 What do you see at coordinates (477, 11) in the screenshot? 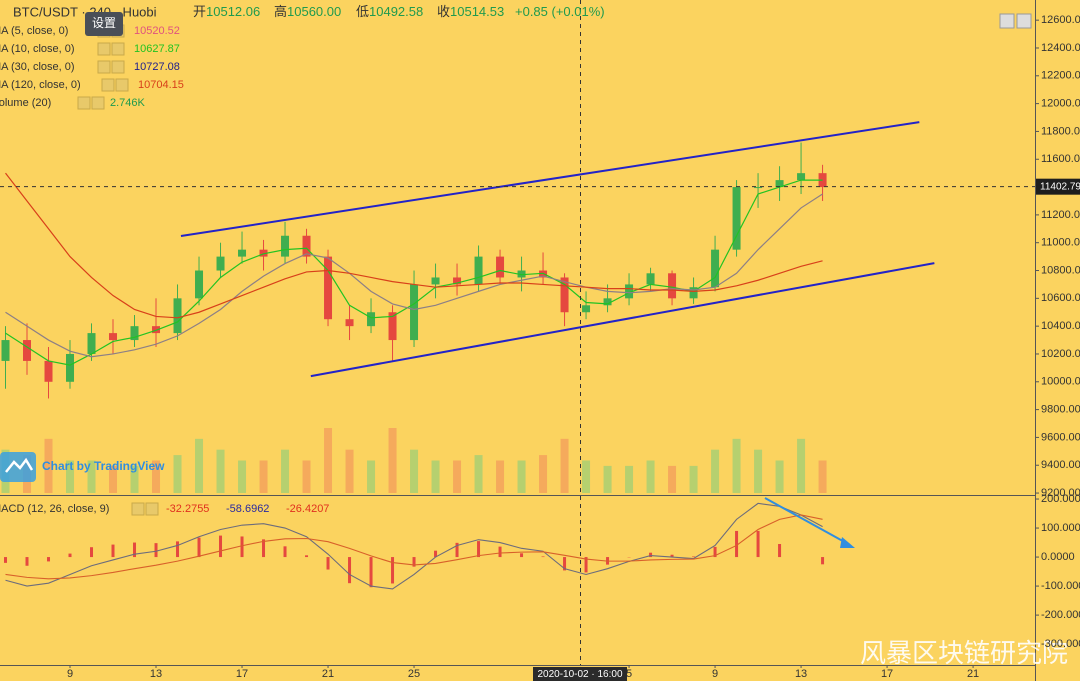
I see `ohlc-value: 10514.53` at bounding box center [477, 11].